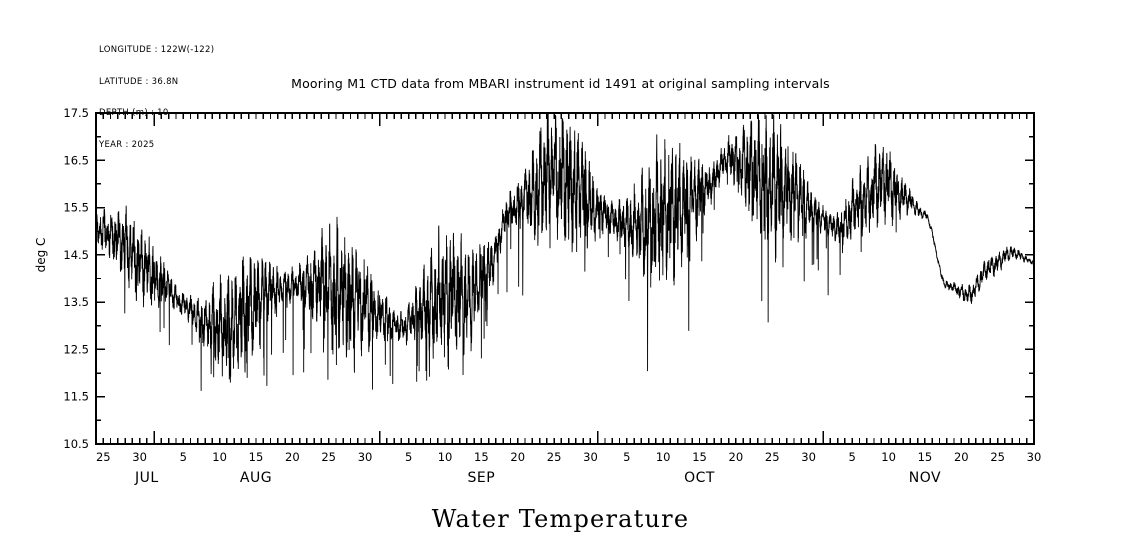 The height and width of the screenshot is (560, 1121). Describe the element at coordinates (76, 113) in the screenshot. I see `y-tick-label: 17.5` at that location.